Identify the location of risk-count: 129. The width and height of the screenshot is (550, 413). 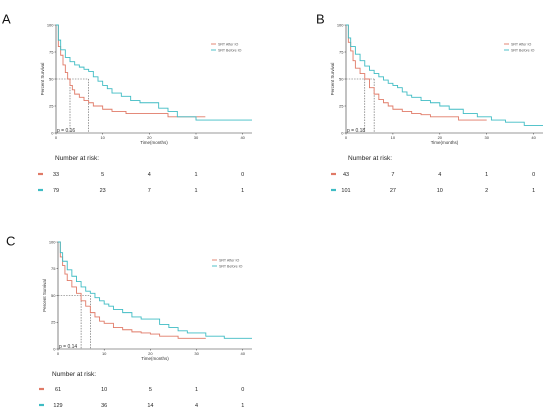
(57, 406).